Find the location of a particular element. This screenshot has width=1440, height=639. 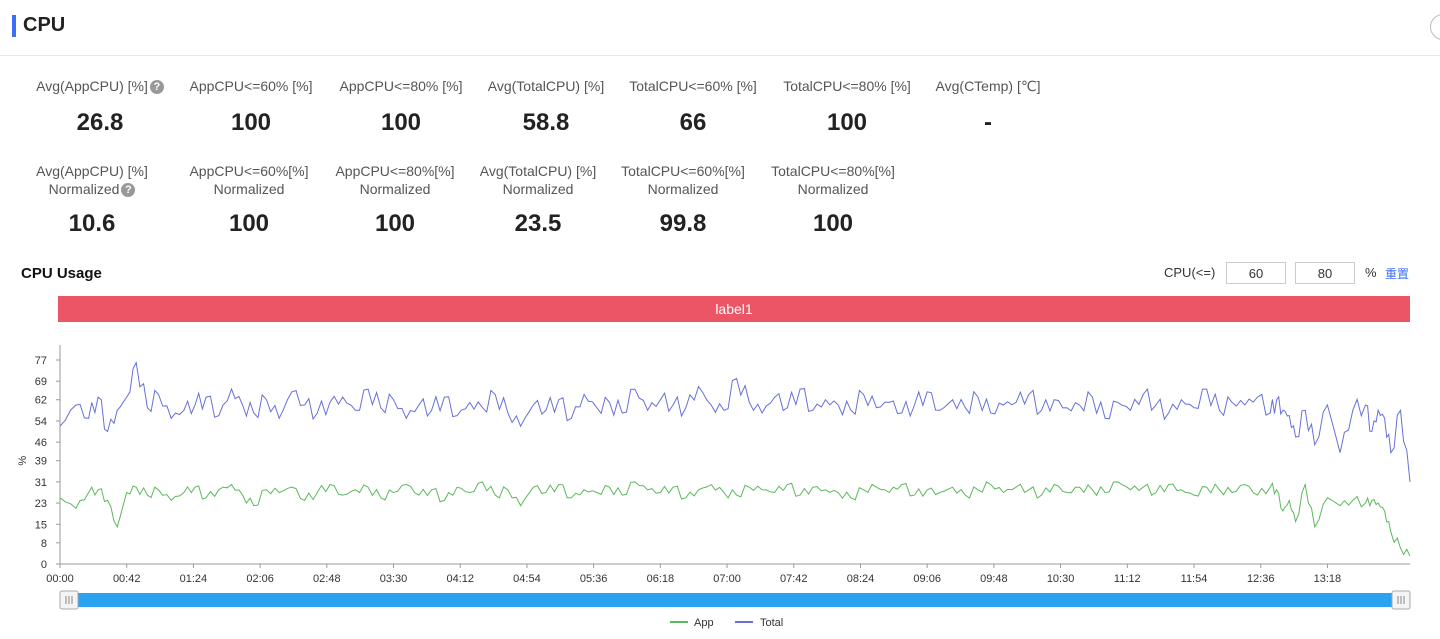

y-tick-label: 77 is located at coordinates (41, 361).